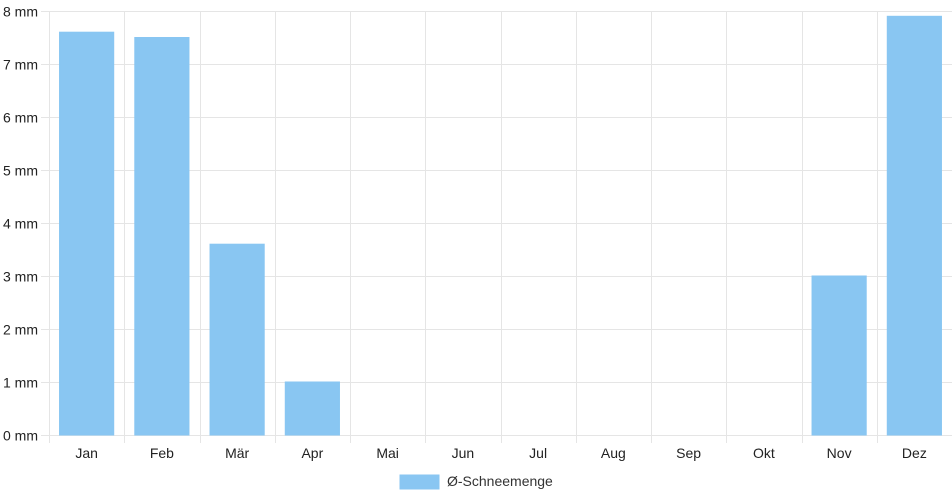  I want to click on x-tick-label: Jan, so click(86, 453).